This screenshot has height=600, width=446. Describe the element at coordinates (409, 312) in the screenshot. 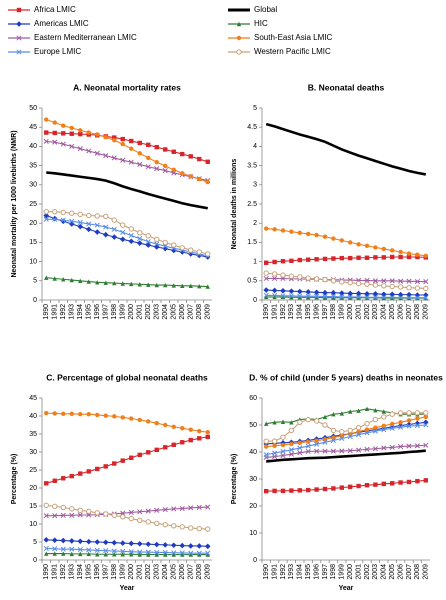

I see `x-tick-label: 2007` at that location.